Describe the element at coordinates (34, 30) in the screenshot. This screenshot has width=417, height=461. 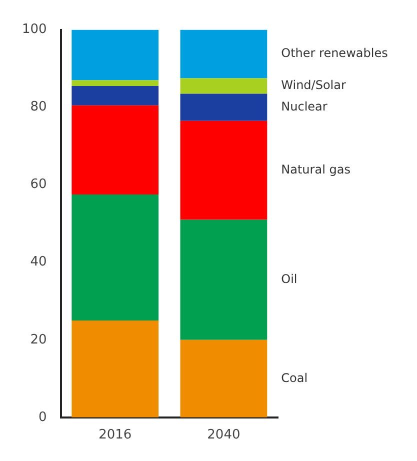
I see `y-tick-label: 100` at that location.